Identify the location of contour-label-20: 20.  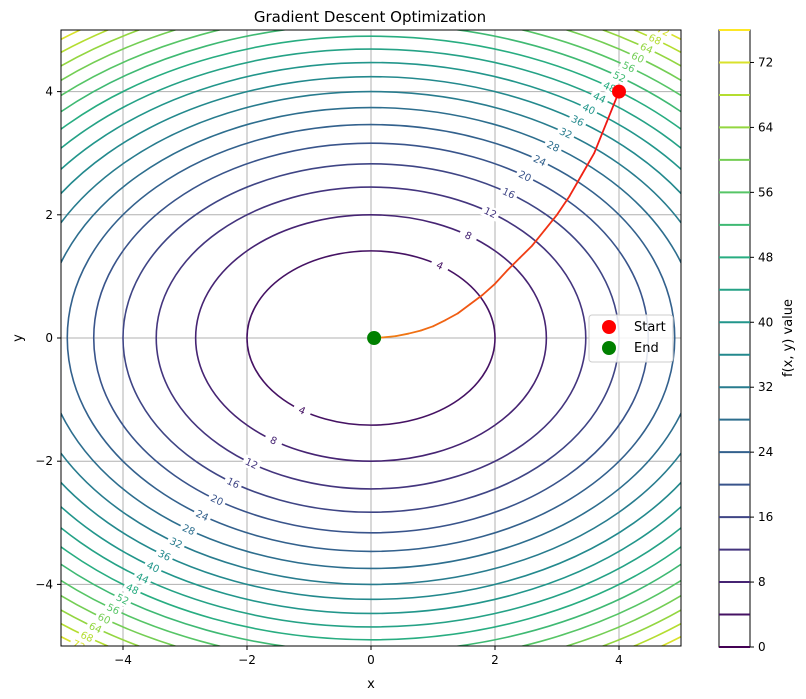
(525, 176).